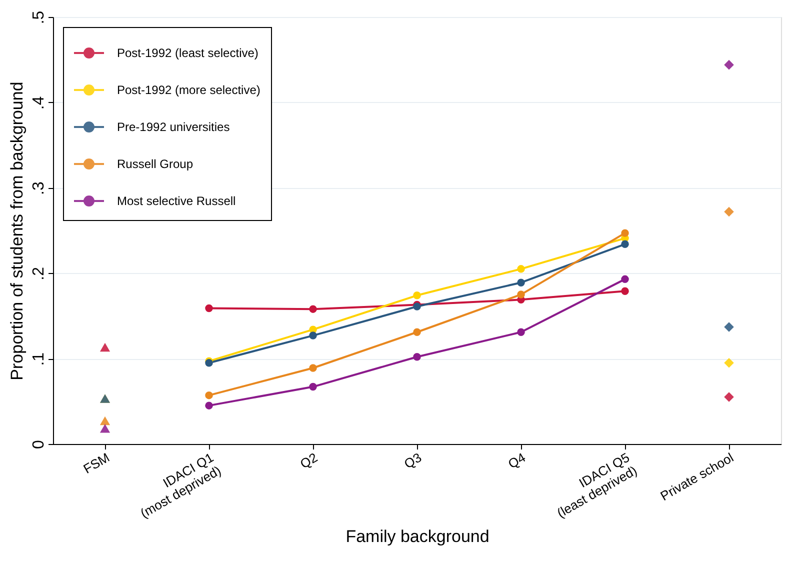  What do you see at coordinates (187, 53) in the screenshot?
I see `legend-label: Post-1992 (least selective)` at bounding box center [187, 53].